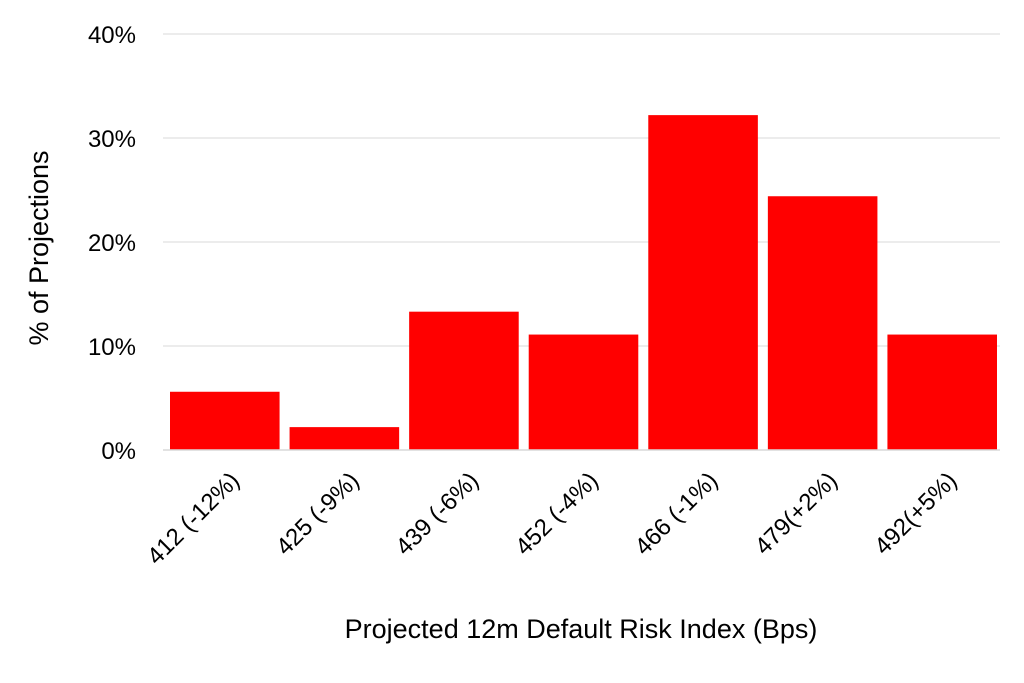  I want to click on y-tick-label: 0%, so click(118, 451).